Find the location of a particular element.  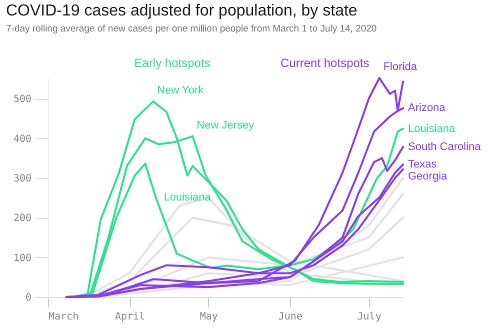

series-label: Arizona is located at coordinates (427, 108).